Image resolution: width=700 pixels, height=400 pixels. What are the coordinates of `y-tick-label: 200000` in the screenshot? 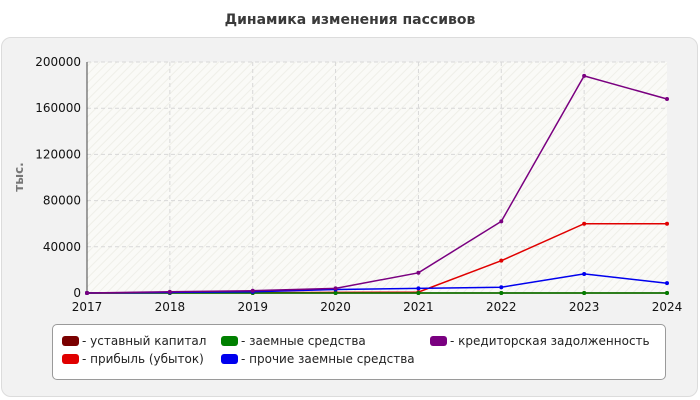 It's located at (58, 62).